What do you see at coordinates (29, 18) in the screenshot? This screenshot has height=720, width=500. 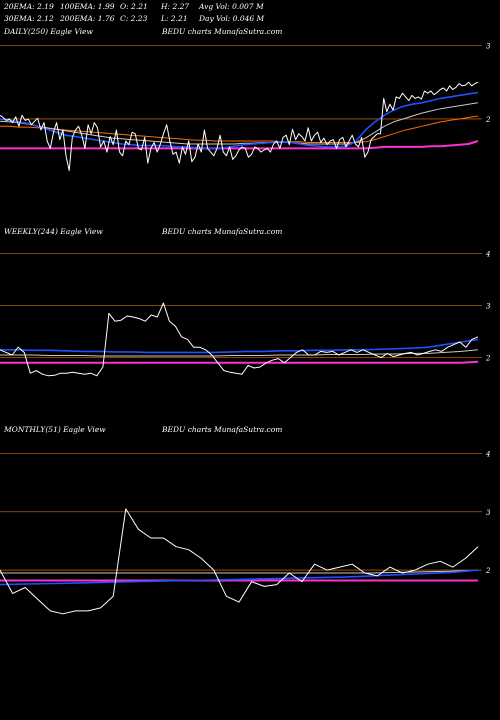 I see `stat-30ema: 30EMA: 2.12` at bounding box center [29, 18].